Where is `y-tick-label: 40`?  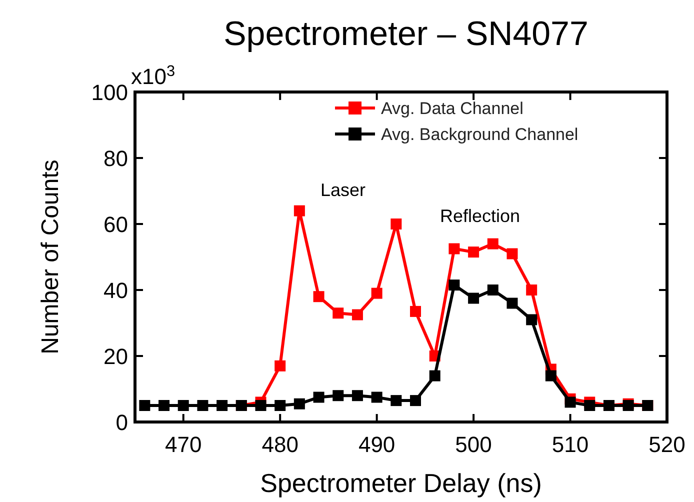
y-tick-label: 40 is located at coordinates (116, 290).